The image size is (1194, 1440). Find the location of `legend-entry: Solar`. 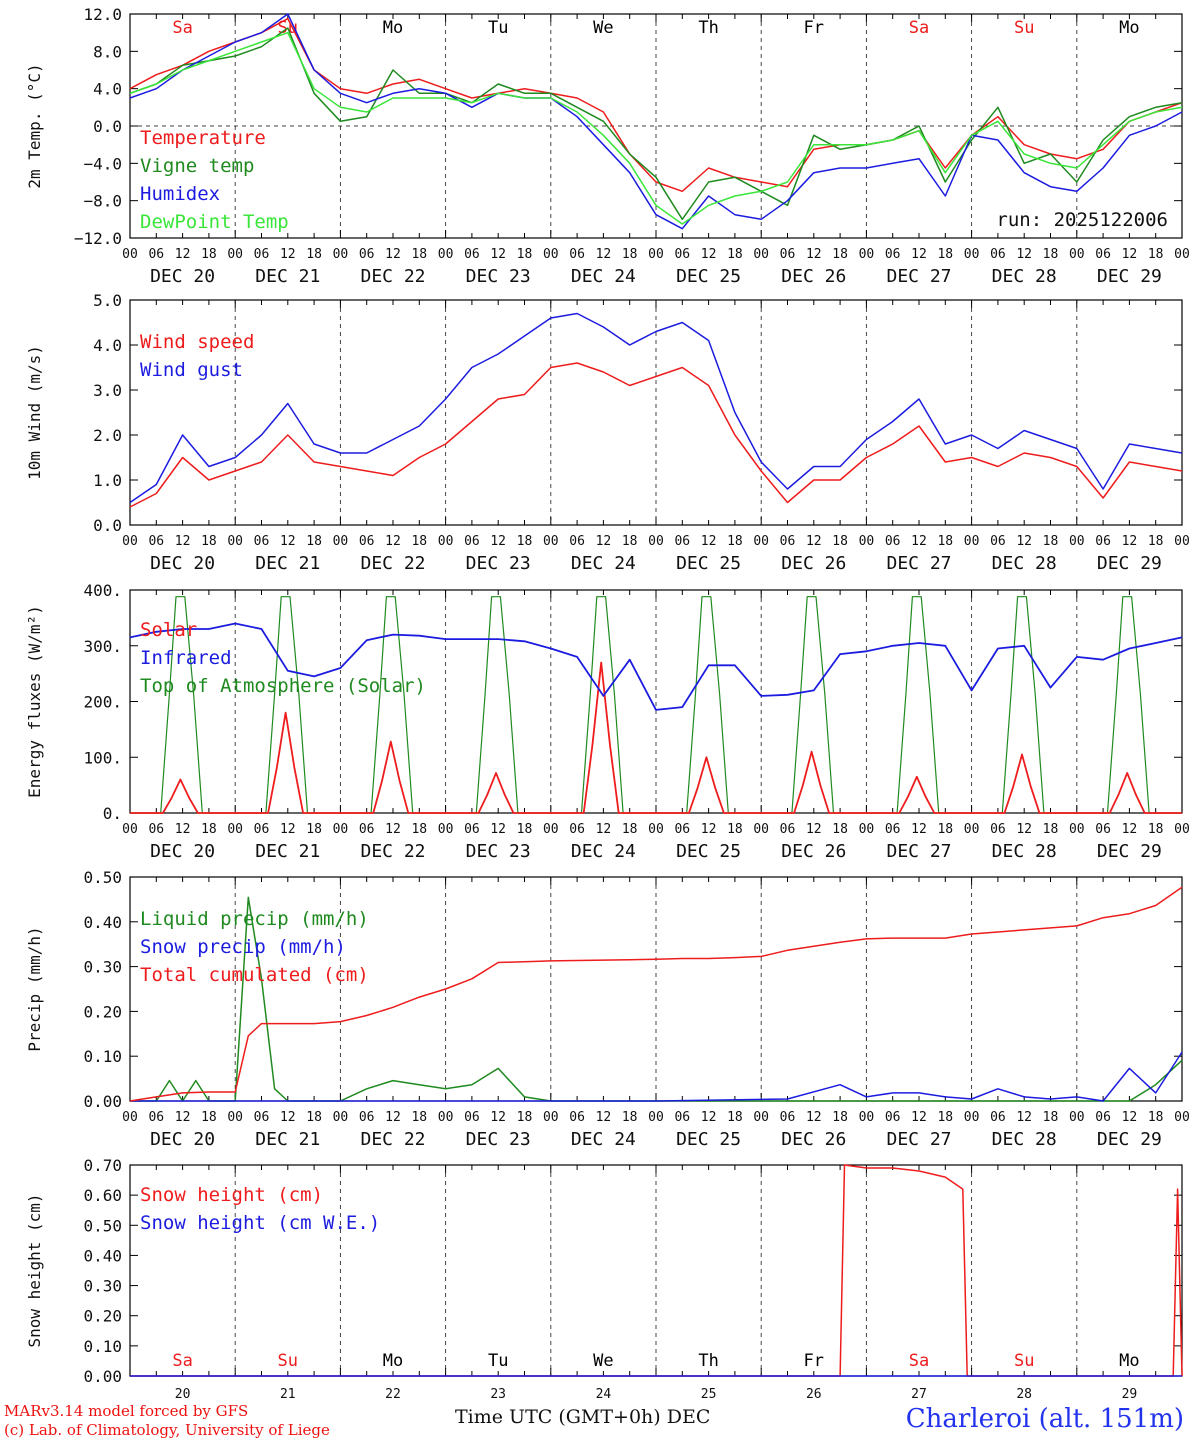

legend-entry: Solar is located at coordinates (168, 630).